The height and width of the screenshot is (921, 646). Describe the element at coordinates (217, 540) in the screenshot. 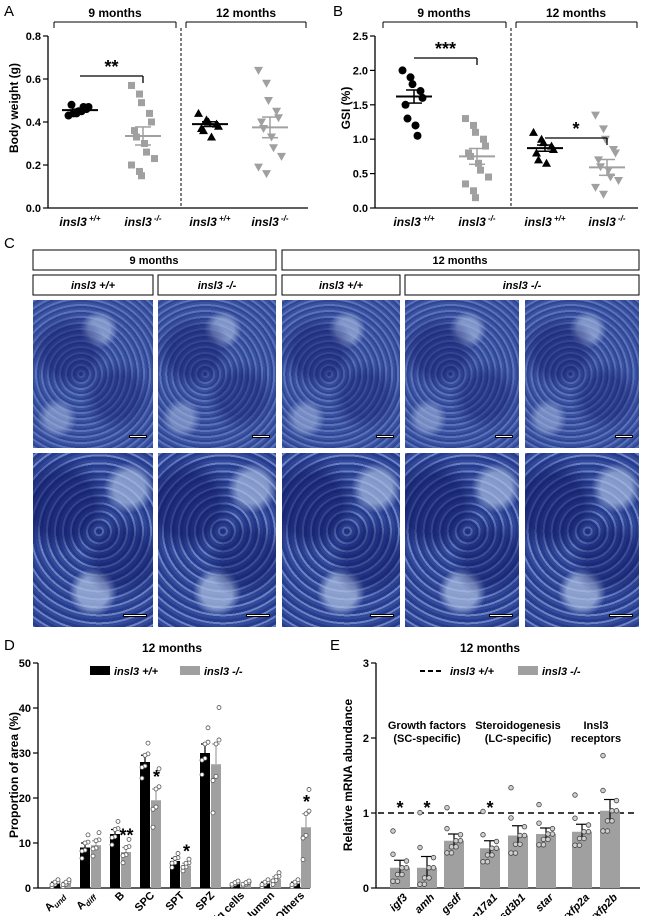

I see `micrograph-9m-ko-high` at that location.